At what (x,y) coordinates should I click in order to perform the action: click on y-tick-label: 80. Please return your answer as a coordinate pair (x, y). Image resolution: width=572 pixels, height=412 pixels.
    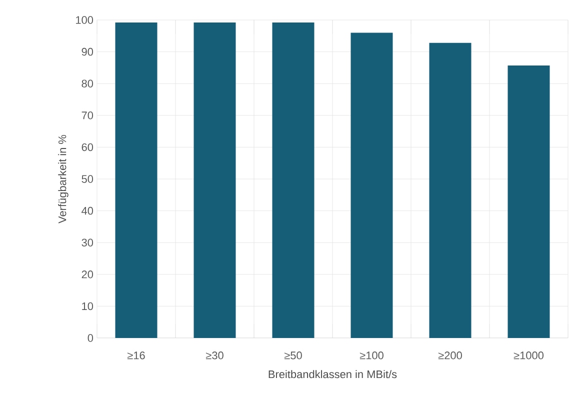
    Looking at the image, I should click on (88, 84).